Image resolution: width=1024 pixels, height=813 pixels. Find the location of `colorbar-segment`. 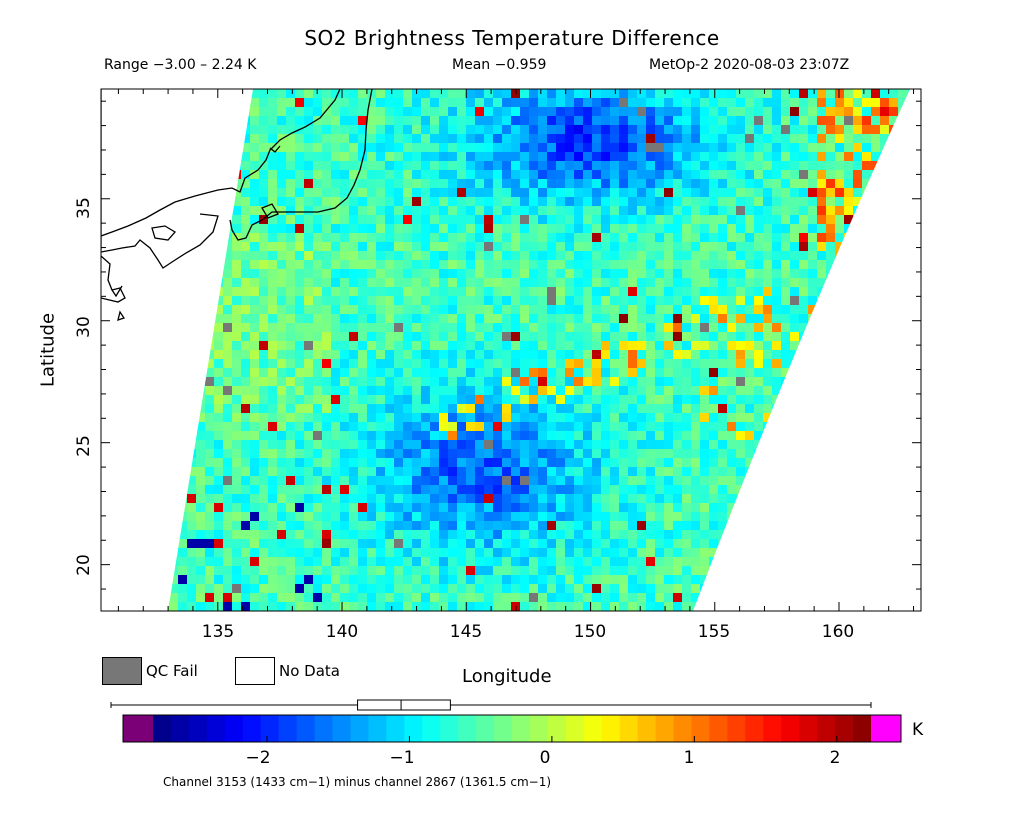

colorbar-segment is located at coordinates (234, 728).